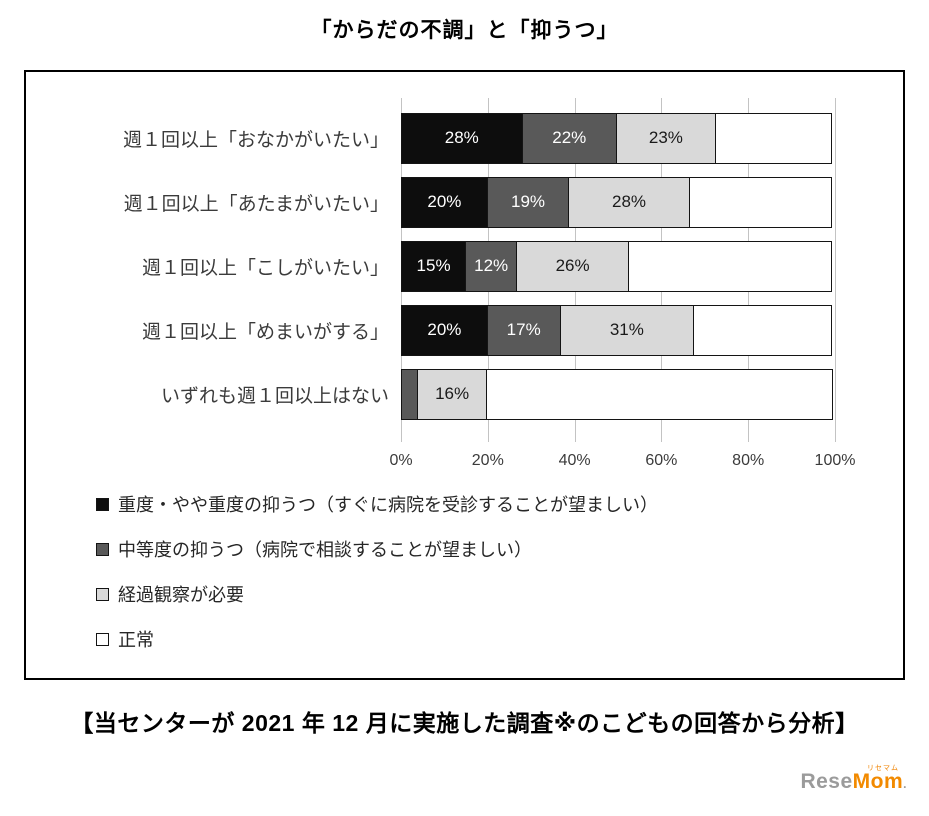 The height and width of the screenshot is (816, 929). Describe the element at coordinates (878, 781) in the screenshot. I see `logo-text-mom: Mom` at that location.